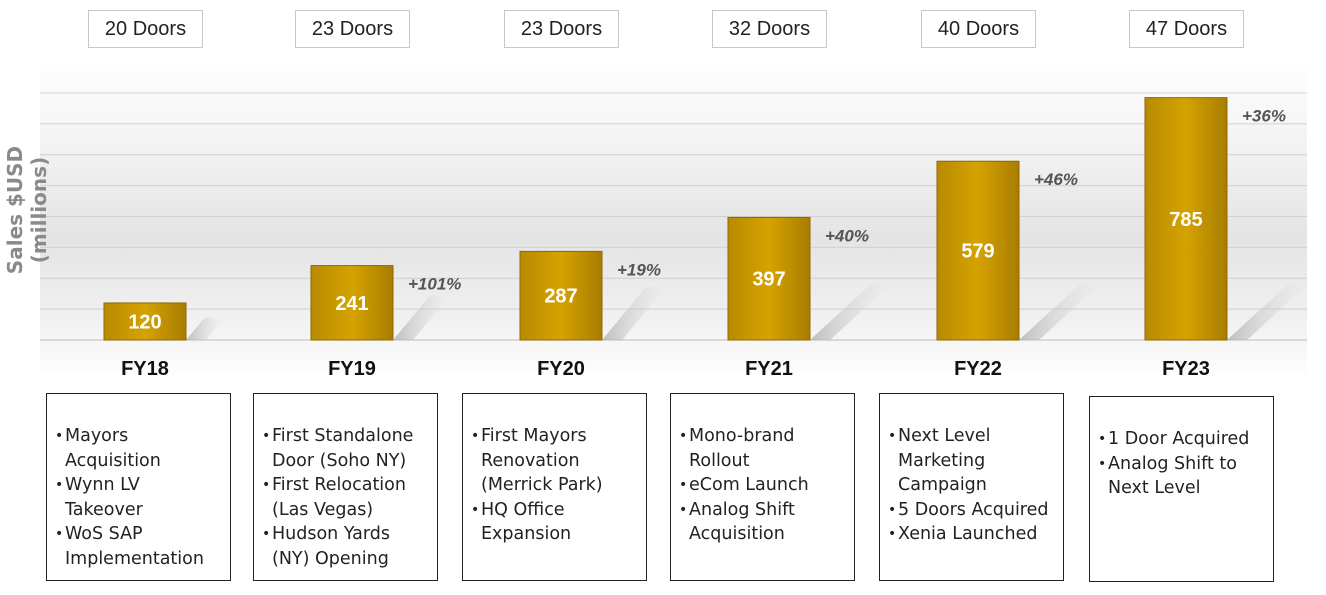  Describe the element at coordinates (27, 210) in the screenshot. I see `y-axis-label: Sales $USD (millions)` at that location.